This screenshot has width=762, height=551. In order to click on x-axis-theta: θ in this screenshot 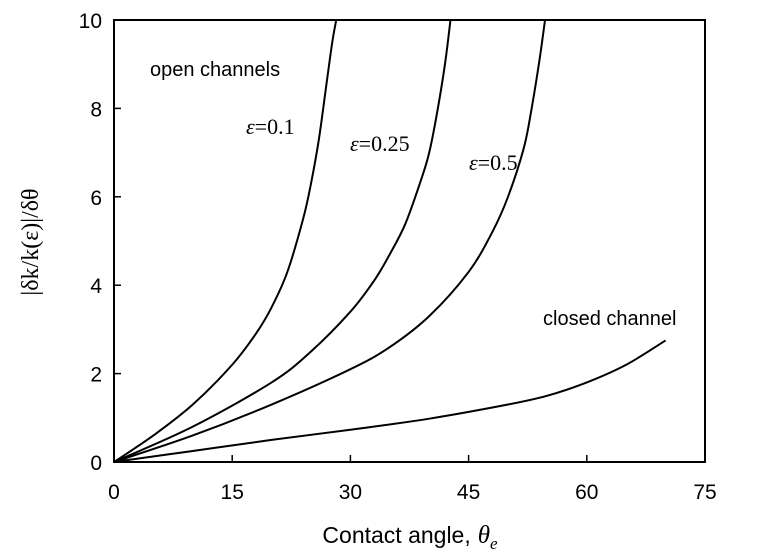, I will do `click(484, 535)`.